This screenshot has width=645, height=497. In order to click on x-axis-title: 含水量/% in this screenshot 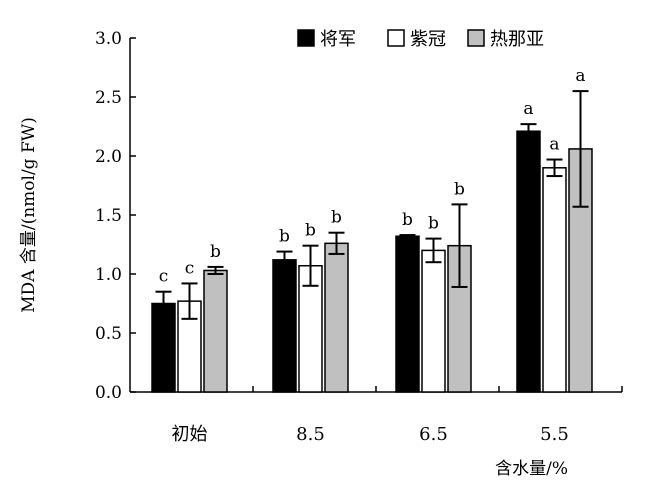, I will do `click(531, 469)`.